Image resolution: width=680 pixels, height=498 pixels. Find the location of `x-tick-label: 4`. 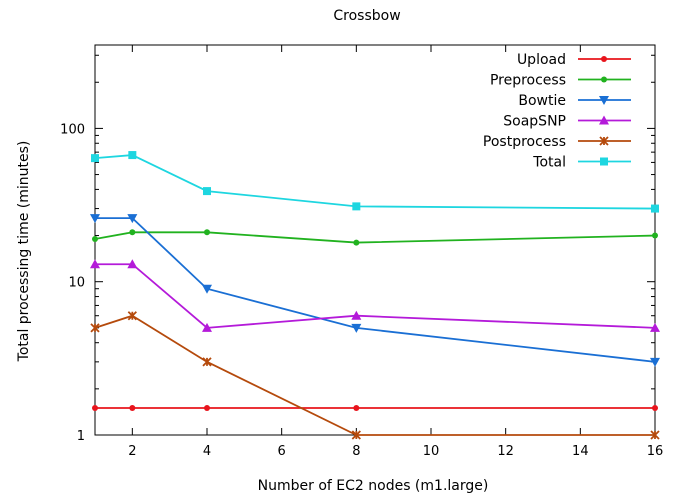

x-tick-label: 4 is located at coordinates (207, 451).